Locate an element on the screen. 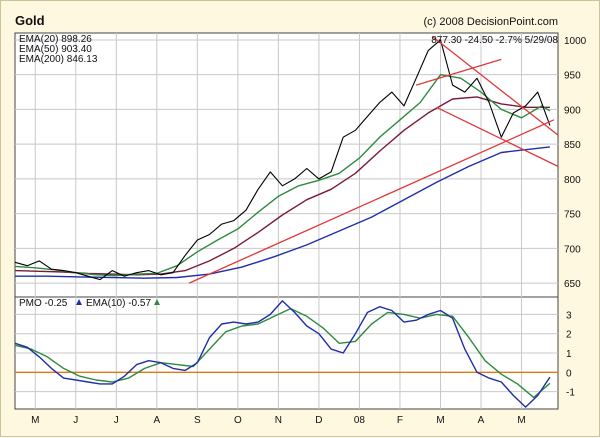 The height and width of the screenshot is (438, 600). chart-title: Gold is located at coordinates (30, 20).